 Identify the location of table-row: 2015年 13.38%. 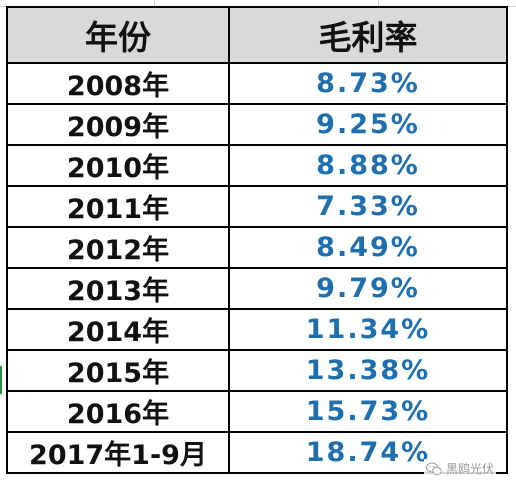
(257, 370).